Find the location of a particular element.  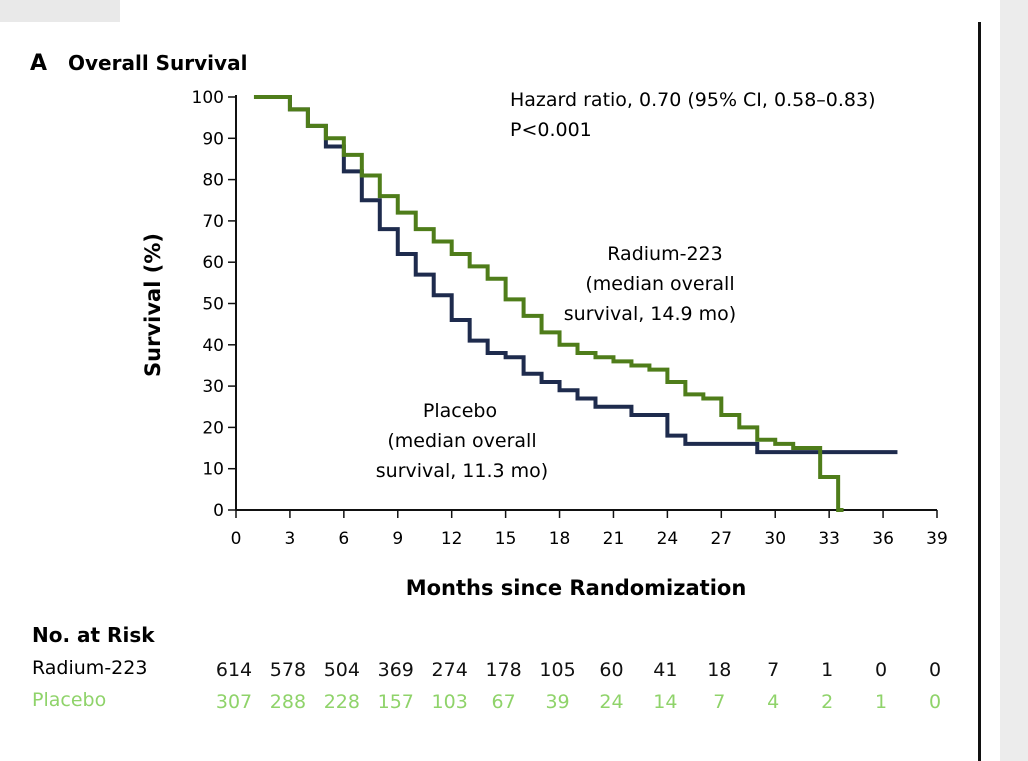

x-tick-label: 18 is located at coordinates (560, 539).